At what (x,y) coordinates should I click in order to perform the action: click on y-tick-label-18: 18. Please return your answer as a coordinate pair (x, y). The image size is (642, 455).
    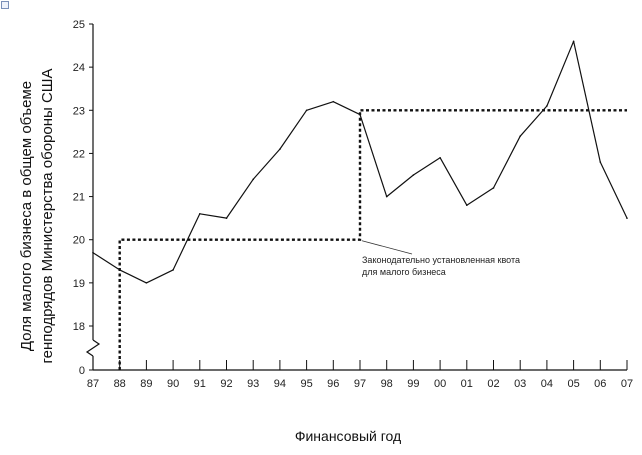
    Looking at the image, I should click on (79, 327).